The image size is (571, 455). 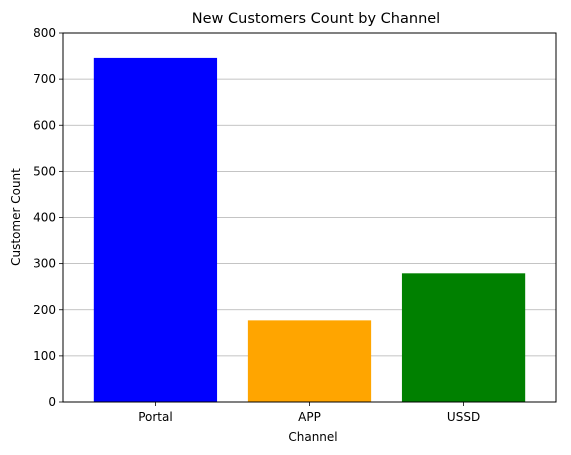 What do you see at coordinates (463, 337) in the screenshot?
I see `bar-ussd` at bounding box center [463, 337].